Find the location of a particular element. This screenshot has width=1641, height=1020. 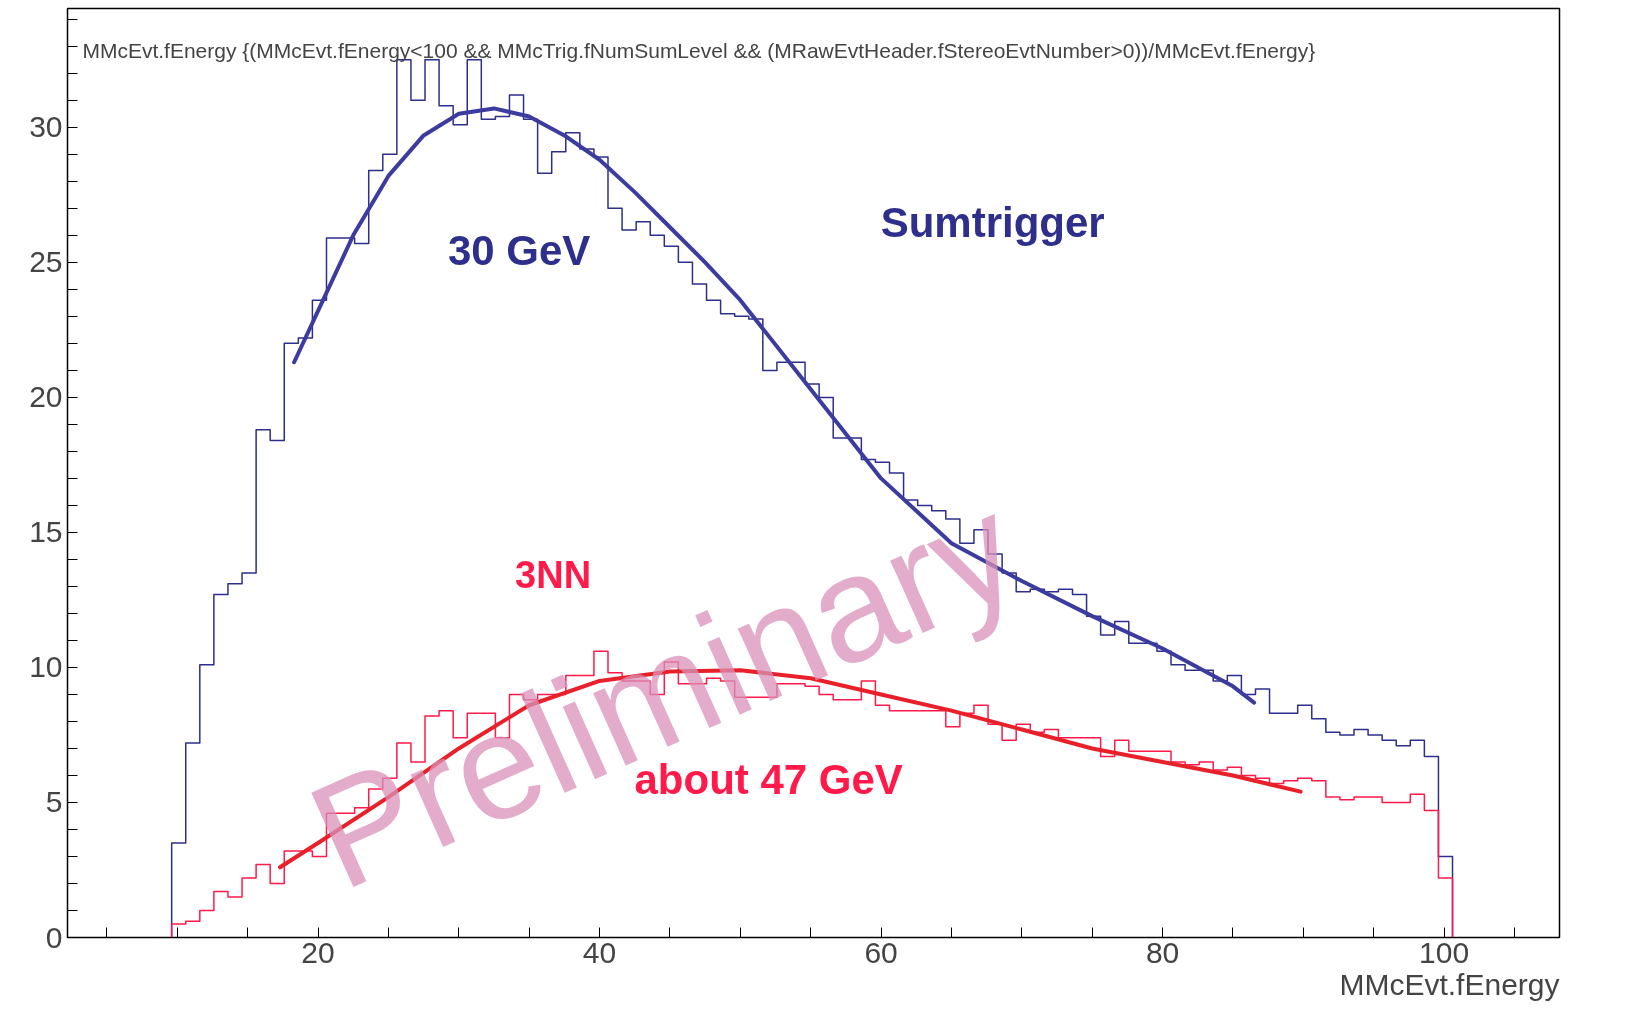

annotation: 30 GeV is located at coordinates (519, 250).